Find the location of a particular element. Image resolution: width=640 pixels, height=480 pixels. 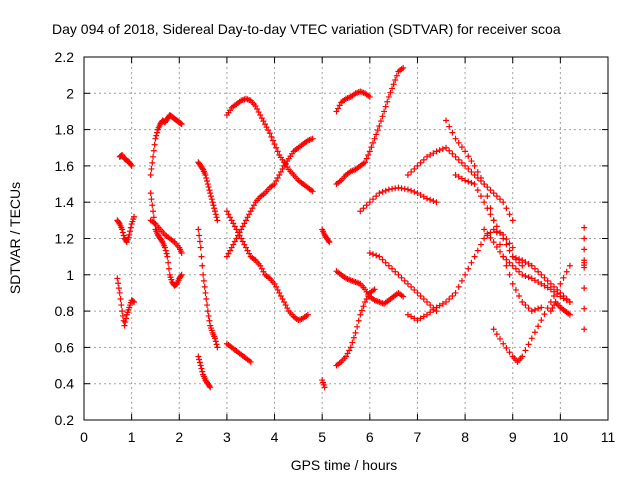

x-tick-label: 2 is located at coordinates (179, 437).